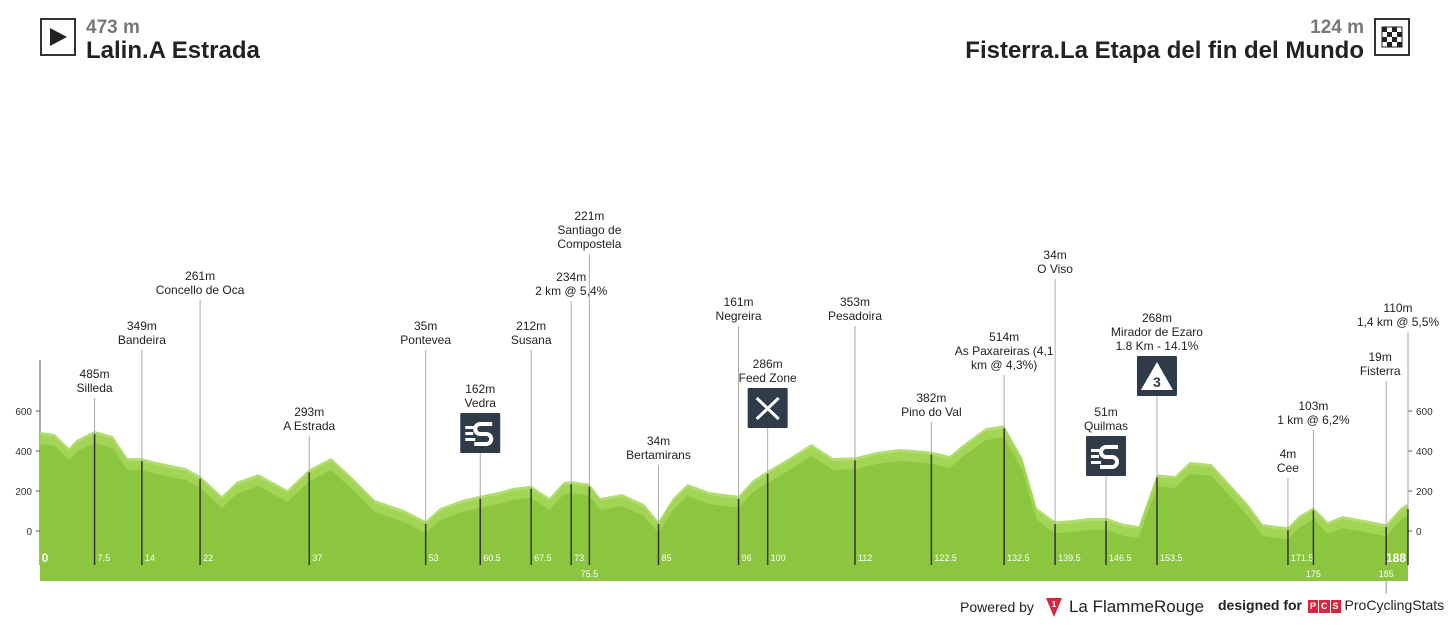 This screenshot has width=1450, height=625. I want to click on finish-elevation: 124 m, so click(1337, 27).